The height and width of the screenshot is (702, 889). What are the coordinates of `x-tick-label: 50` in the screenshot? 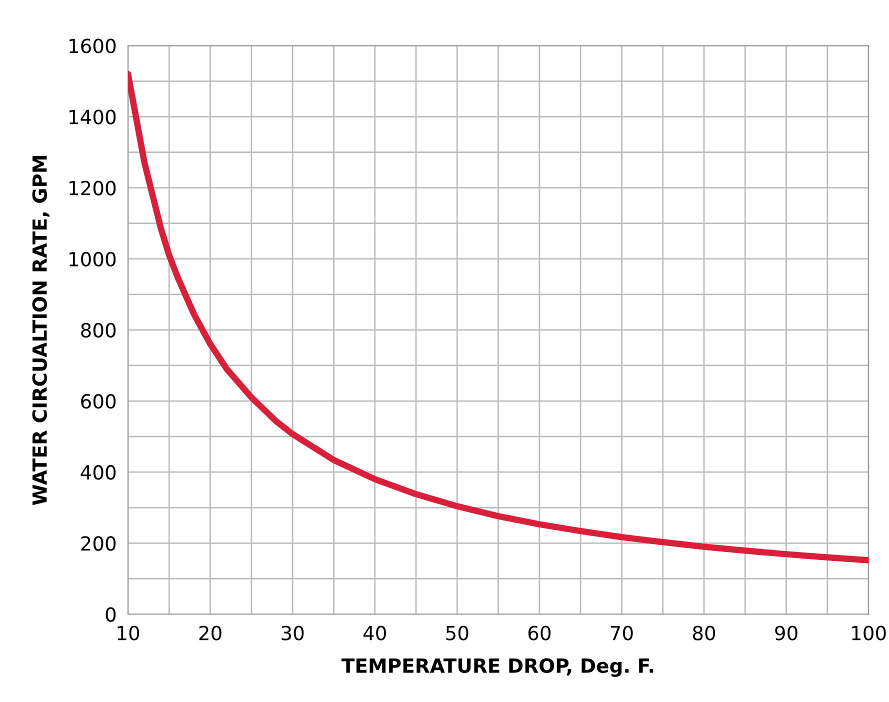 It's located at (457, 633).